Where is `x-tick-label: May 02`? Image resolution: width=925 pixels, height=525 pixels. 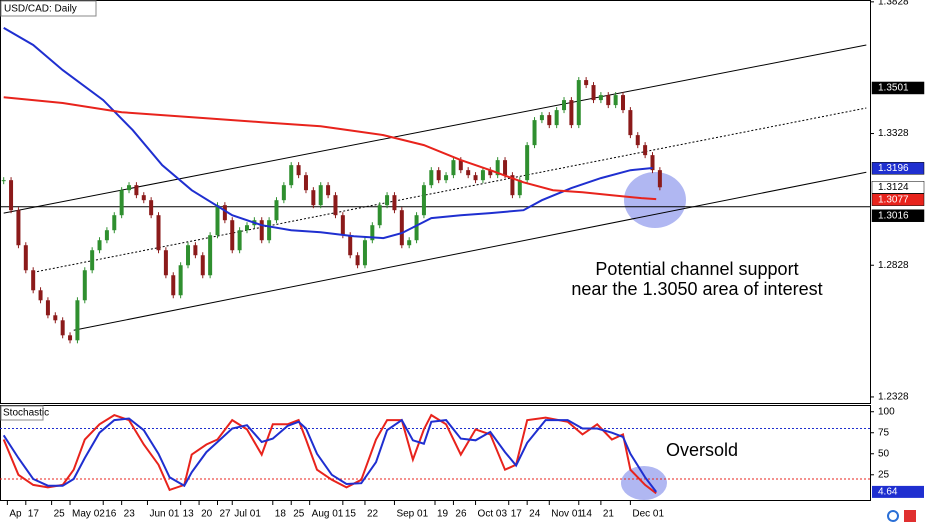
x-tick-label: May 02 is located at coordinates (88, 514).